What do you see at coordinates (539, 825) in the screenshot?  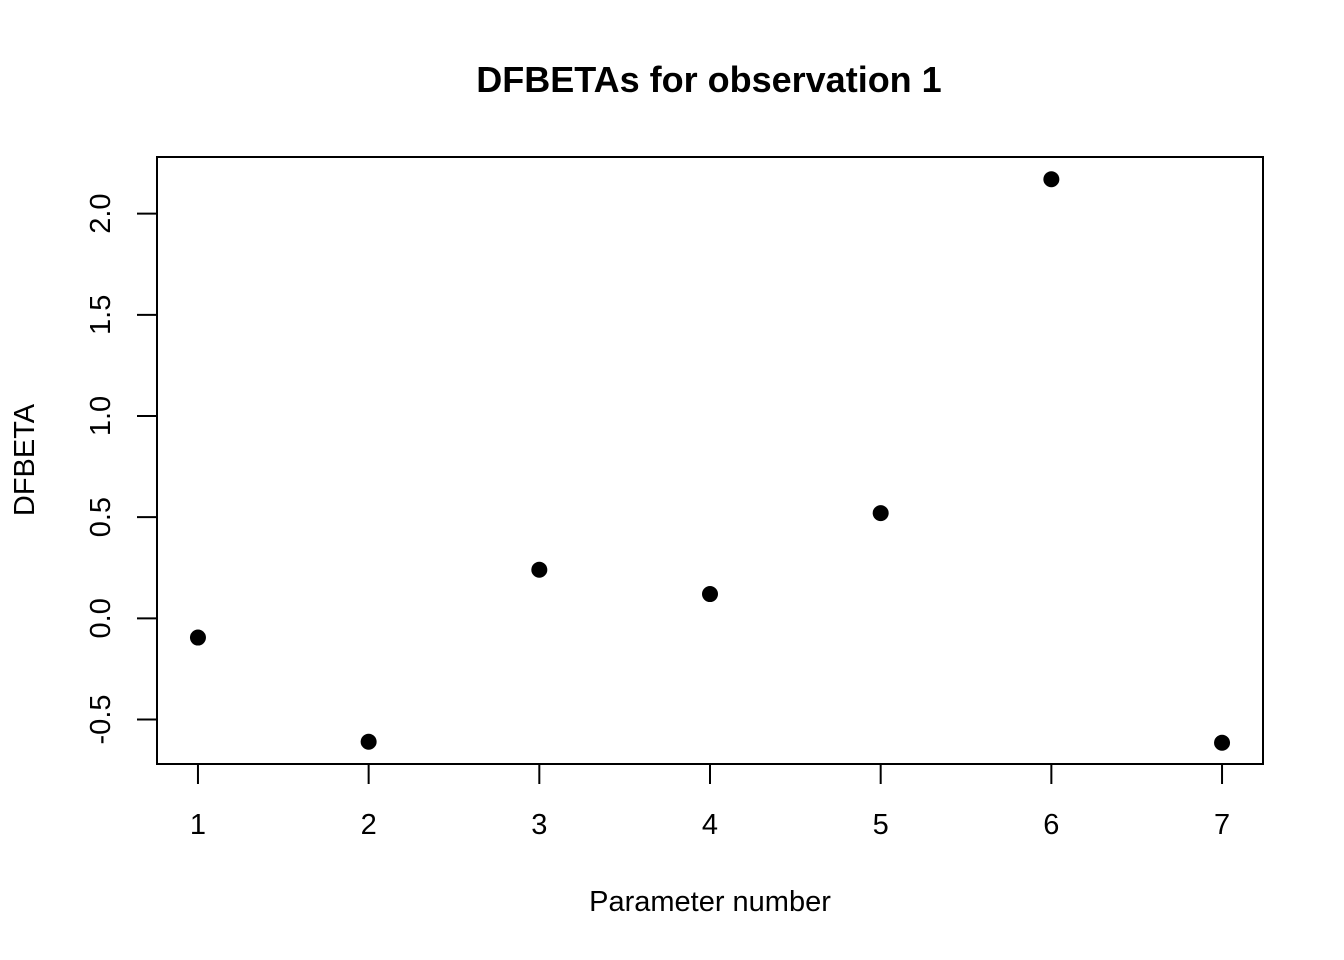 I see `x-tick-label: 3` at bounding box center [539, 825].